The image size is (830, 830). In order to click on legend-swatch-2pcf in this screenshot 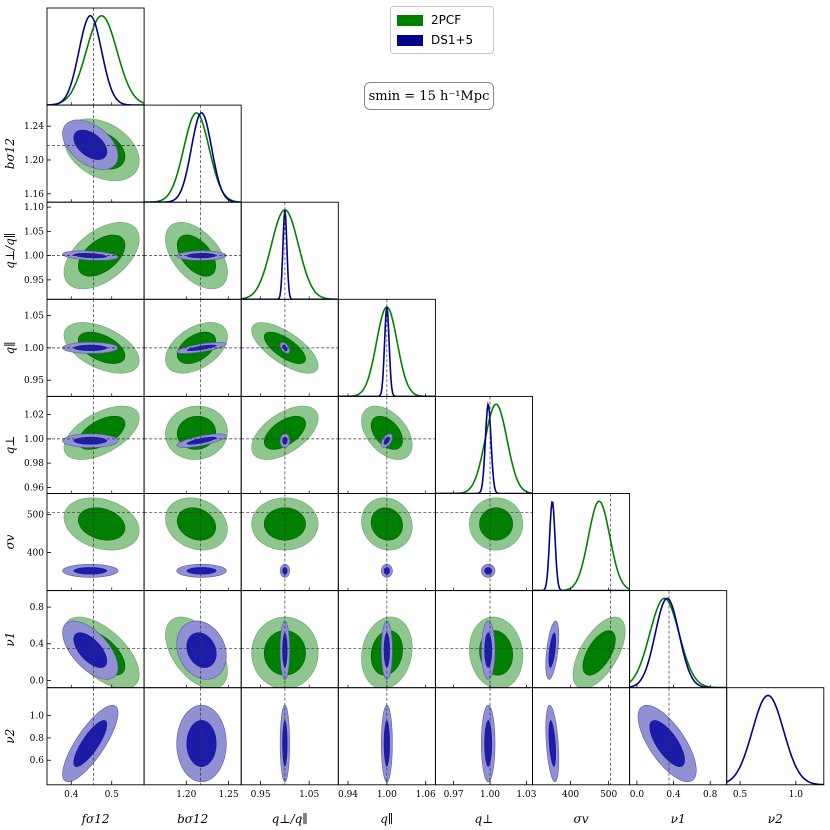, I will do `click(410, 20)`.